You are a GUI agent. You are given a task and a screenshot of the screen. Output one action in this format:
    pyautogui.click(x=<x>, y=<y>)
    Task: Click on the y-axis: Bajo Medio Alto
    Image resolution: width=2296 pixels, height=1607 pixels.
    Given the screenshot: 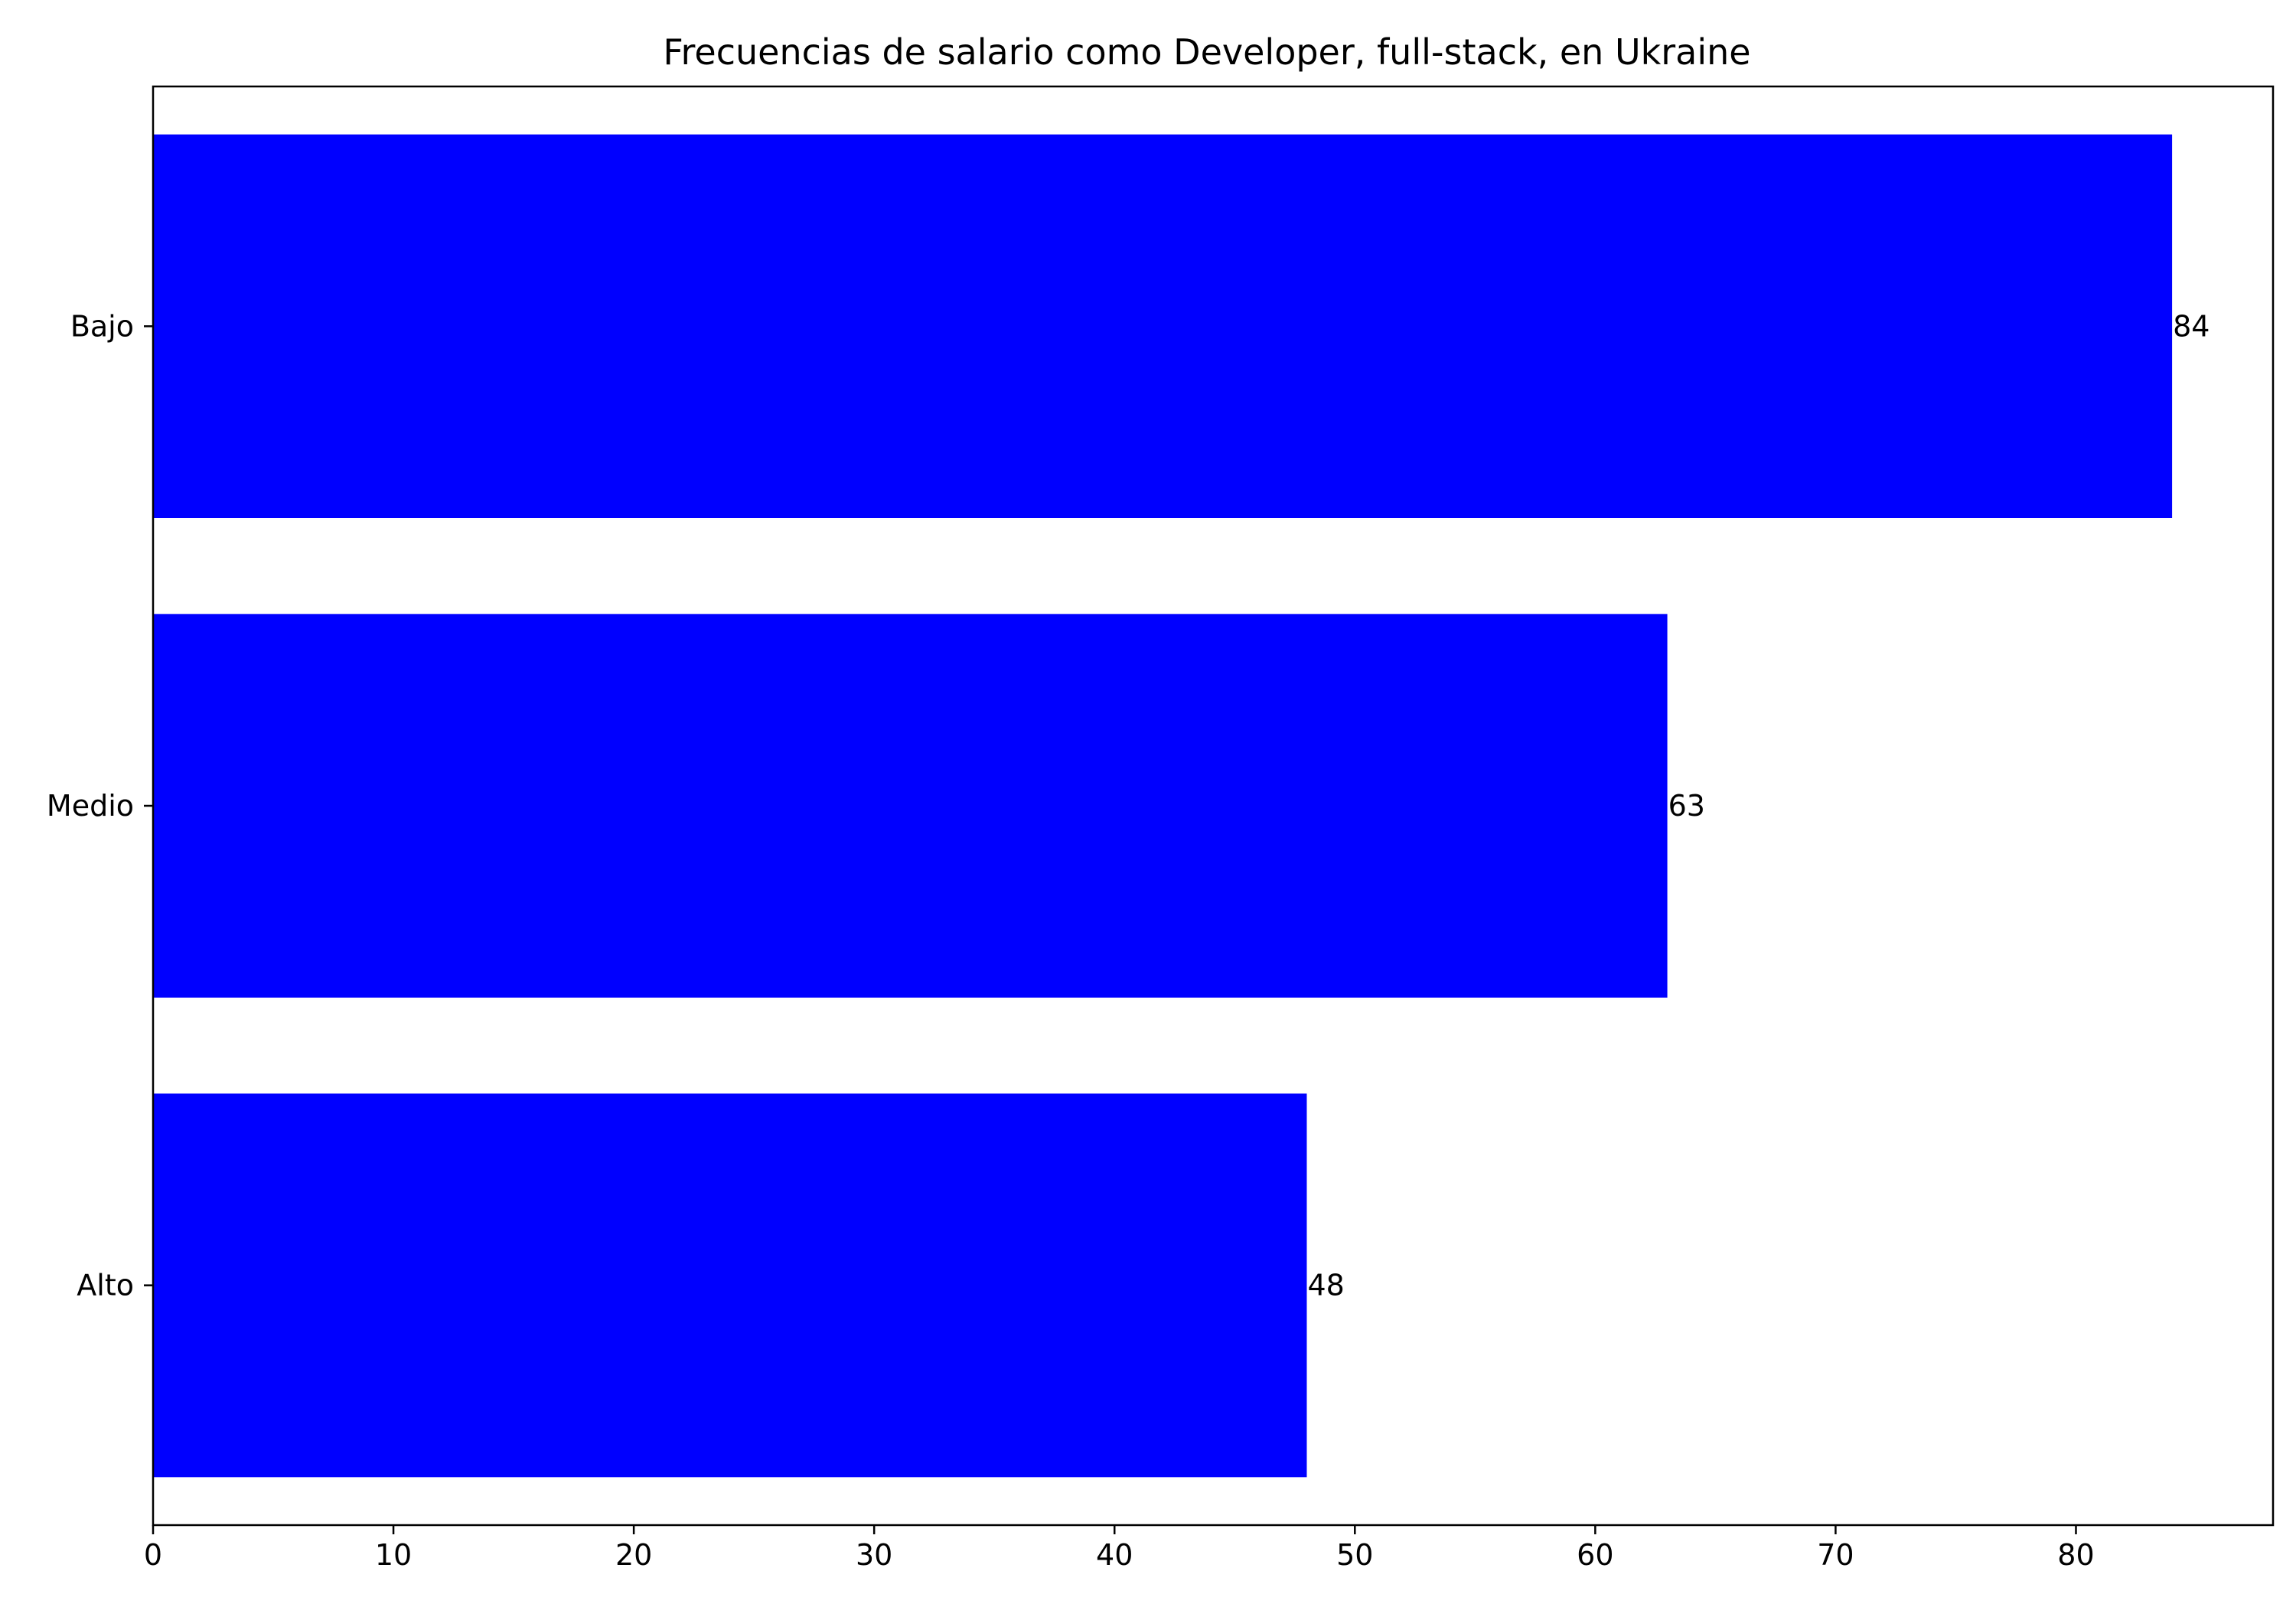 What is the action you would take?
    pyautogui.click(x=100, y=805)
    